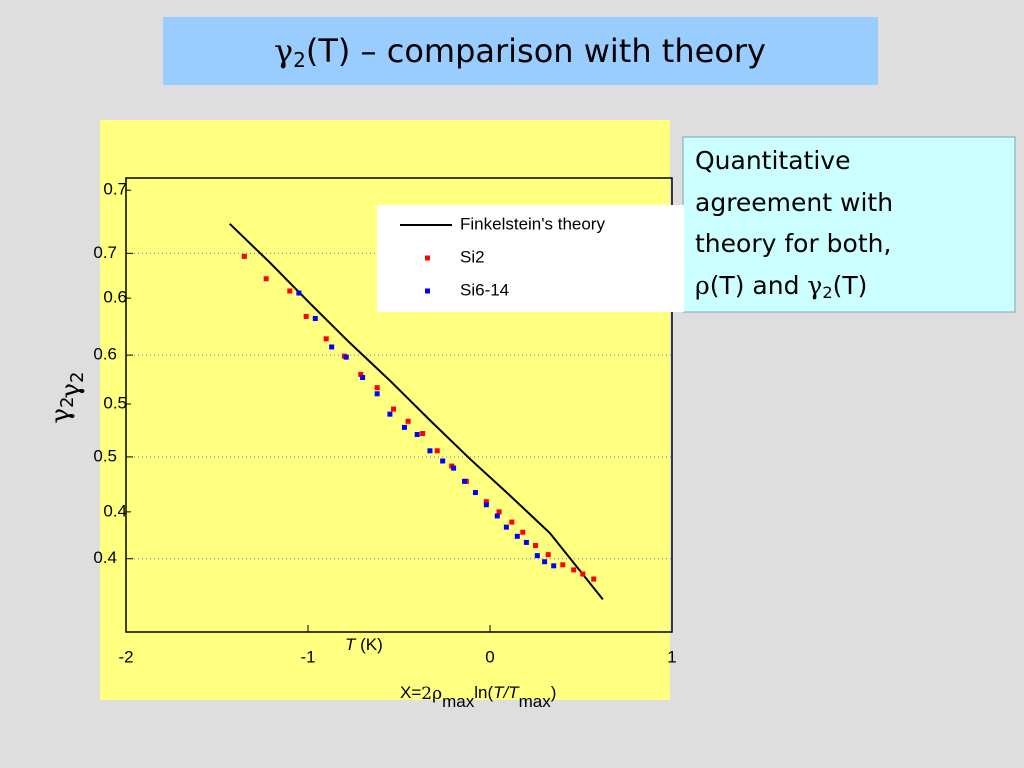  What do you see at coordinates (489, 656) in the screenshot?
I see `x-tick-label: 0` at bounding box center [489, 656].